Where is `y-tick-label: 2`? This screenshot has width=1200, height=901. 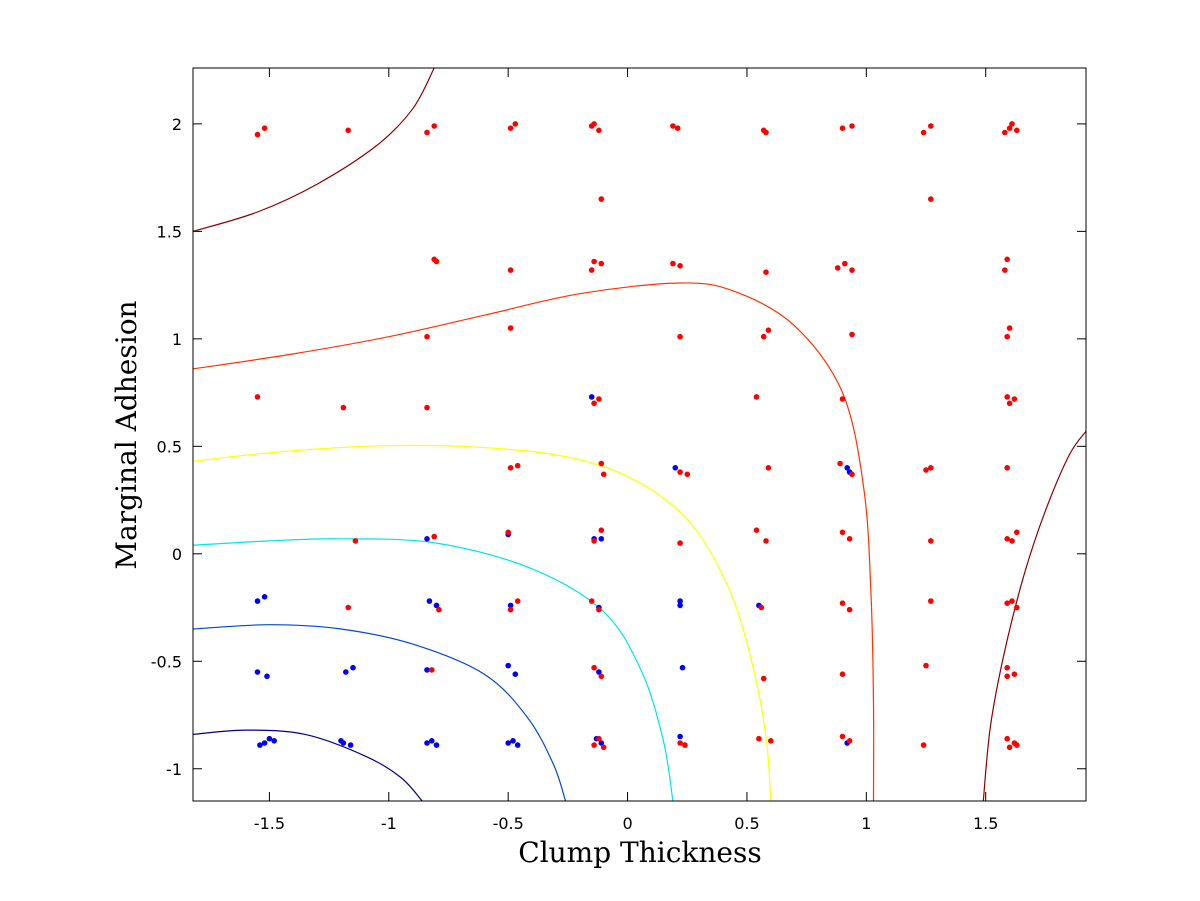
y-tick-label: 2 is located at coordinates (177, 124).